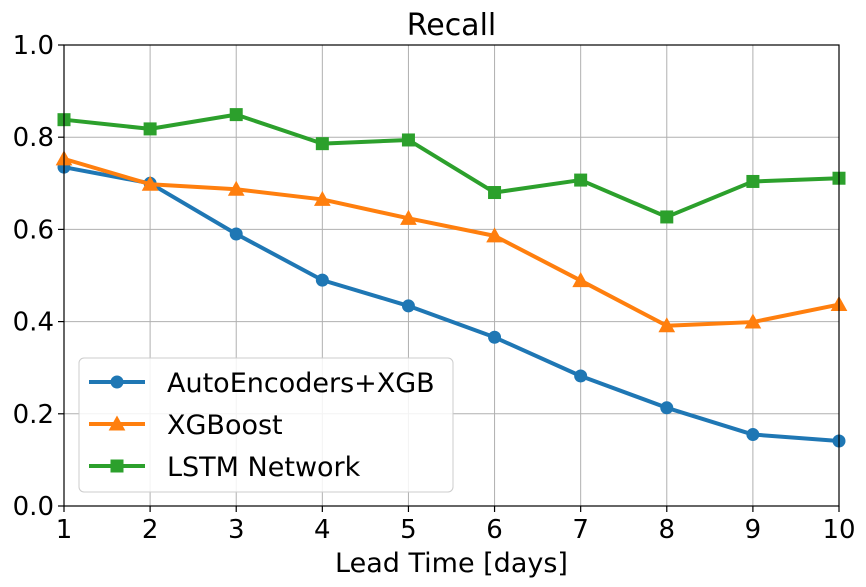  What do you see at coordinates (236, 530) in the screenshot?
I see `x-tick-label: 3` at bounding box center [236, 530].